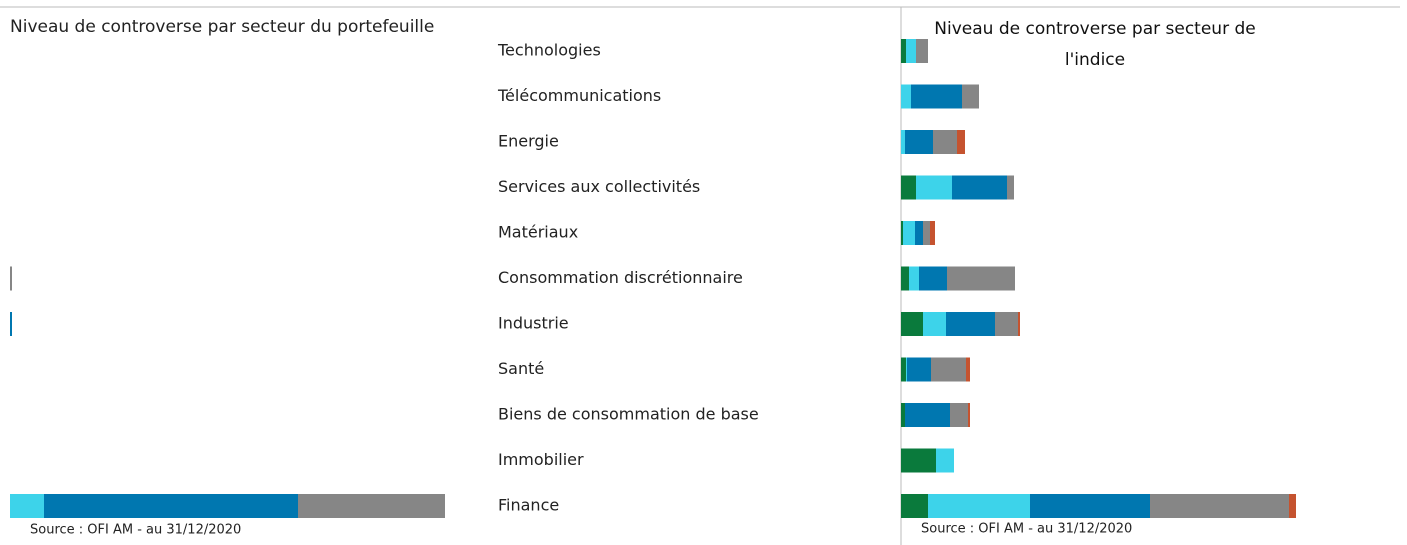  Describe the element at coordinates (549, 50) in the screenshot. I see `category-label: Technologies` at that location.